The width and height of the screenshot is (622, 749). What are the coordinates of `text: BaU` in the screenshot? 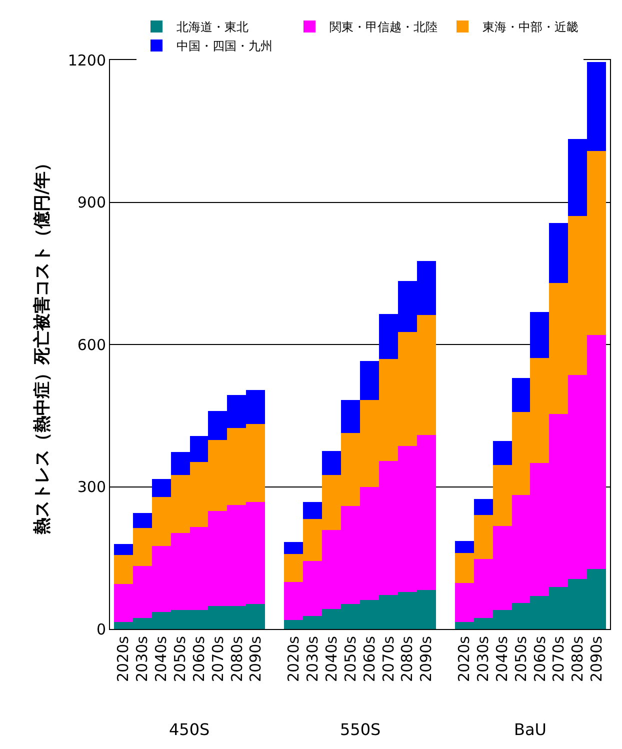 It's located at (530, 729).